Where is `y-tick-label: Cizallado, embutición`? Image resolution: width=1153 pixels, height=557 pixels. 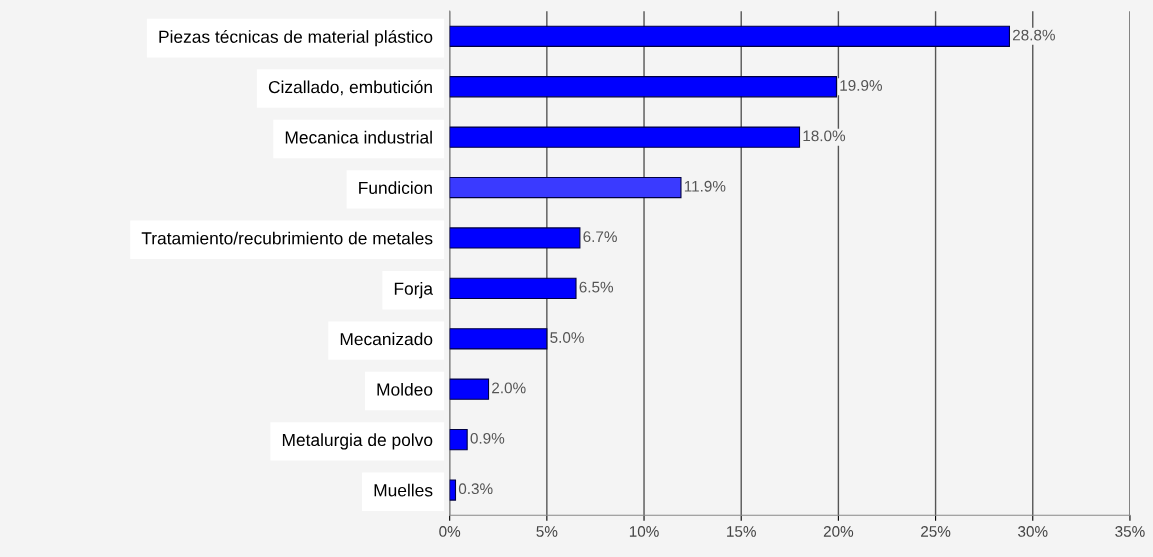 y-tick-label: Cizallado, embutición is located at coordinates (350, 88).